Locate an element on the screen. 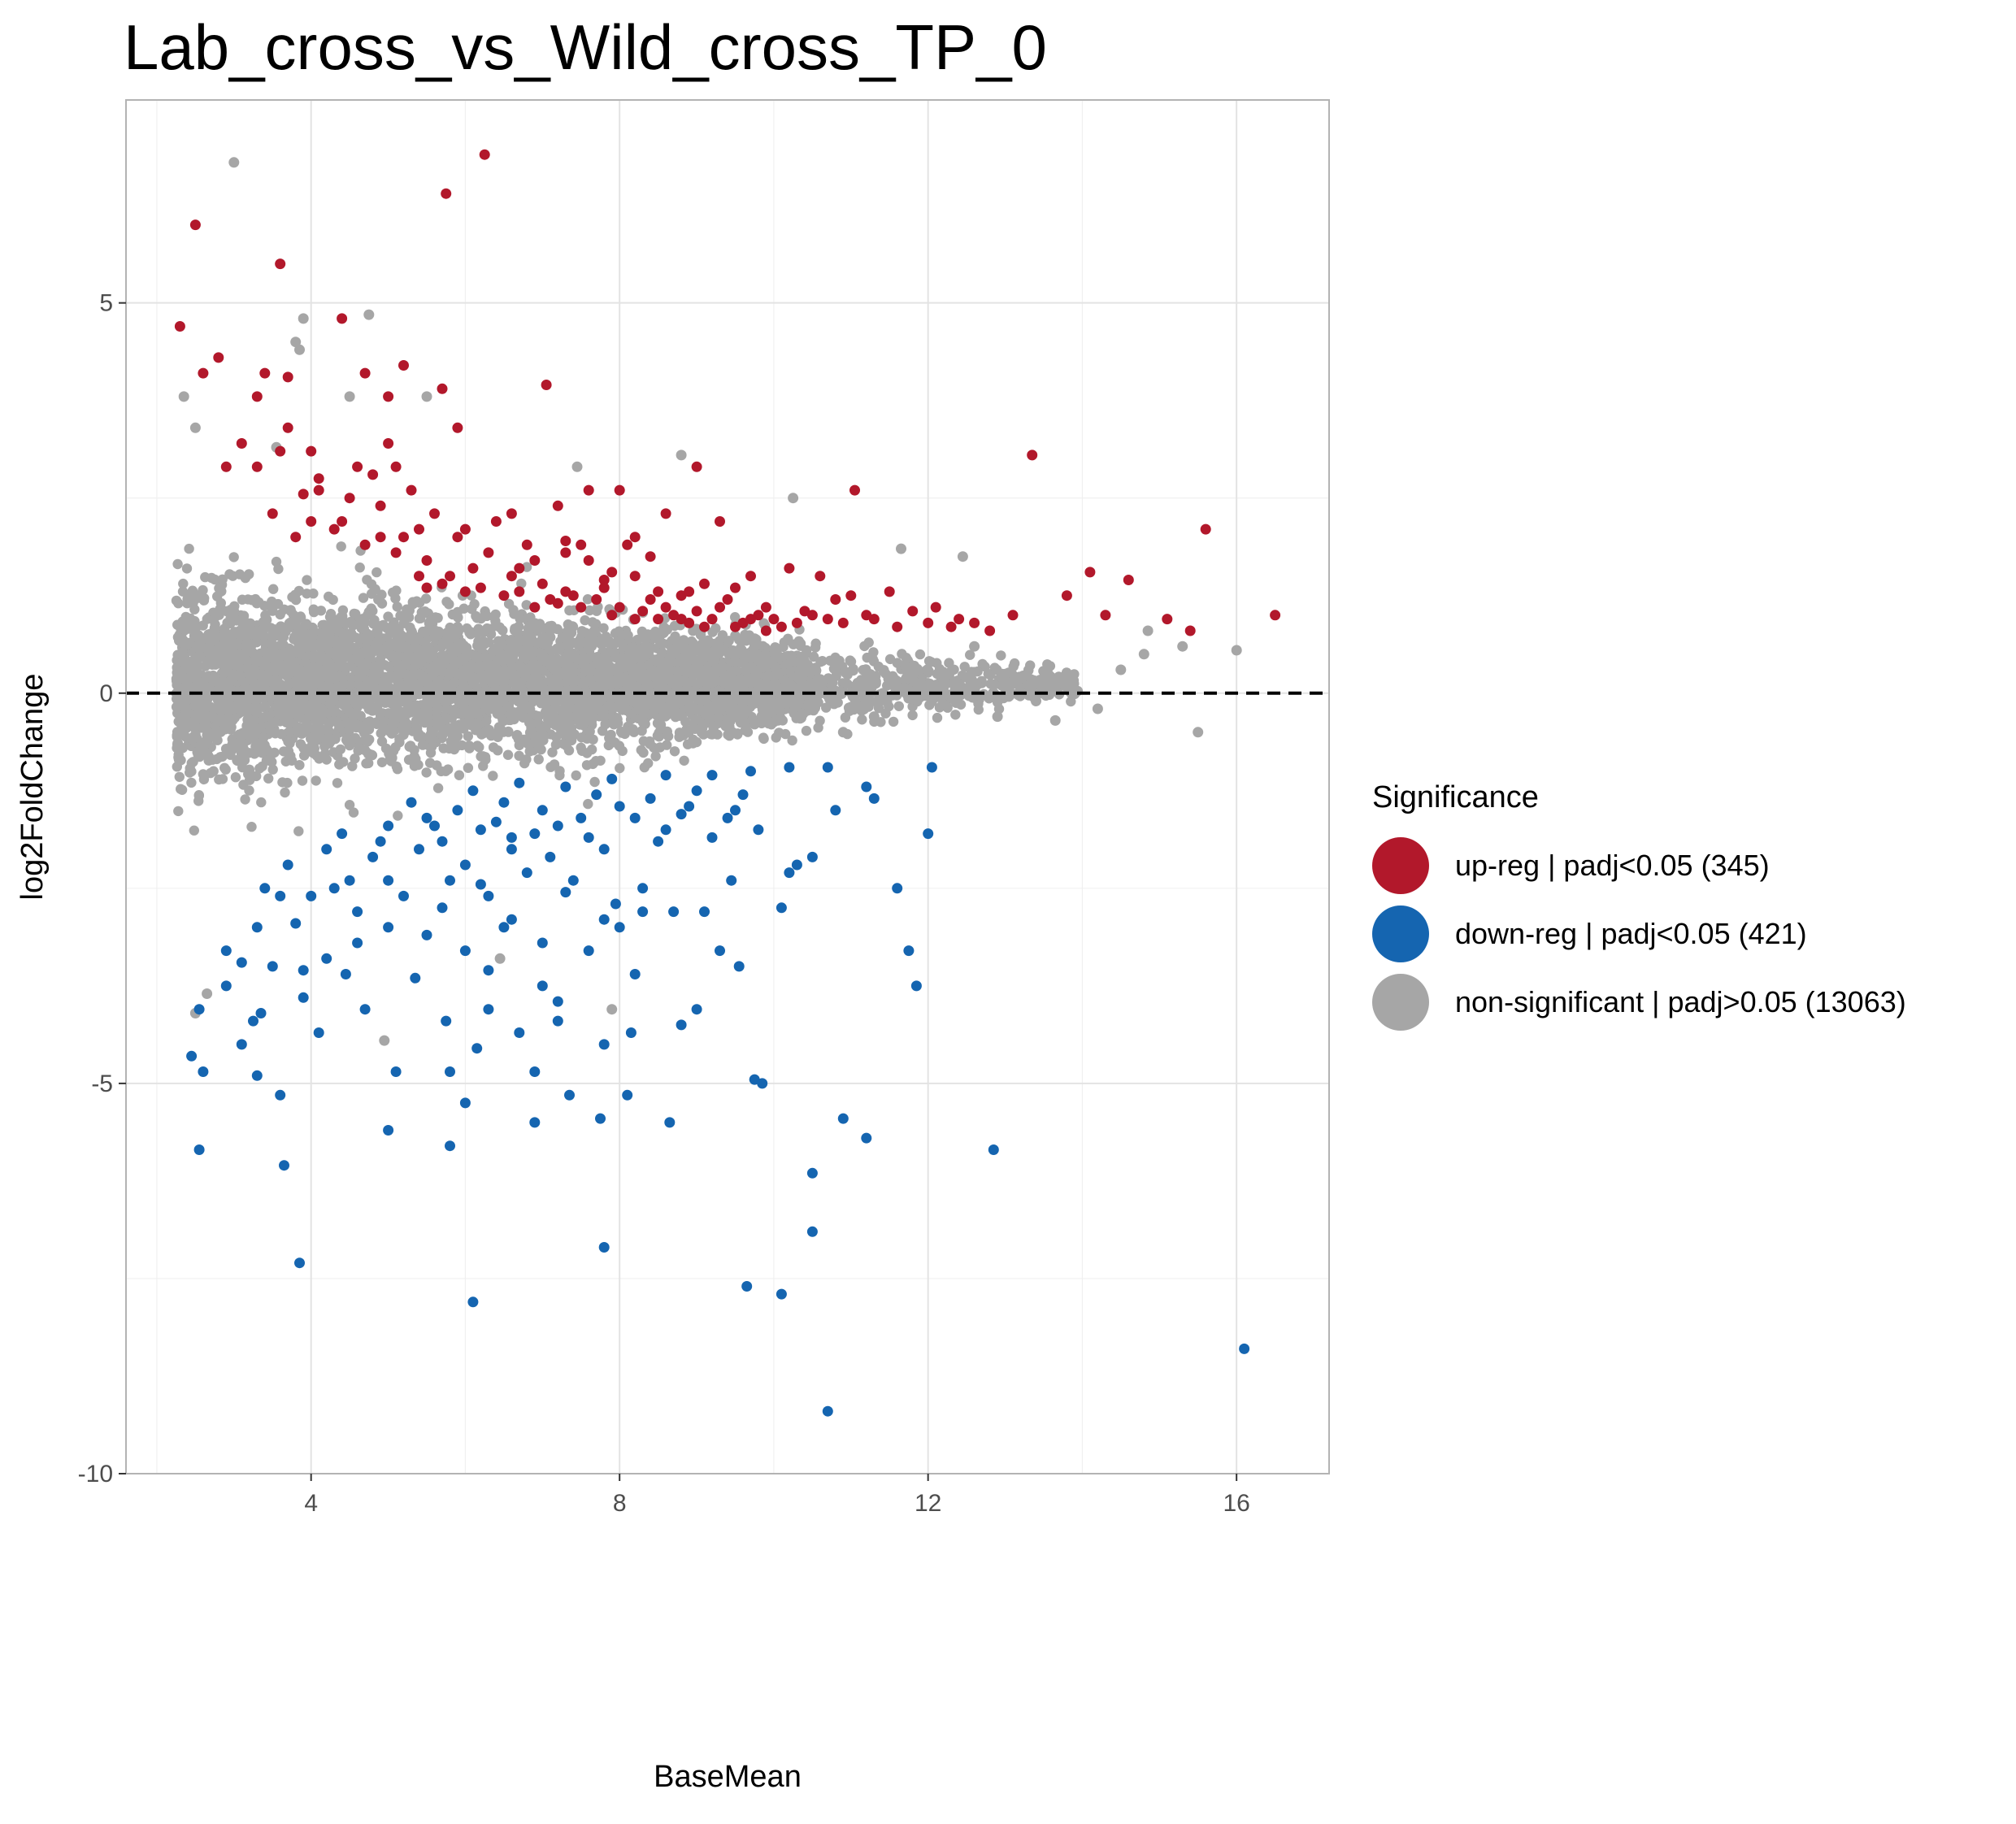 The width and height of the screenshot is (2016, 1824). chart-title: Lab_cross_vs_Wild_cross_TP_0 is located at coordinates (585, 47).